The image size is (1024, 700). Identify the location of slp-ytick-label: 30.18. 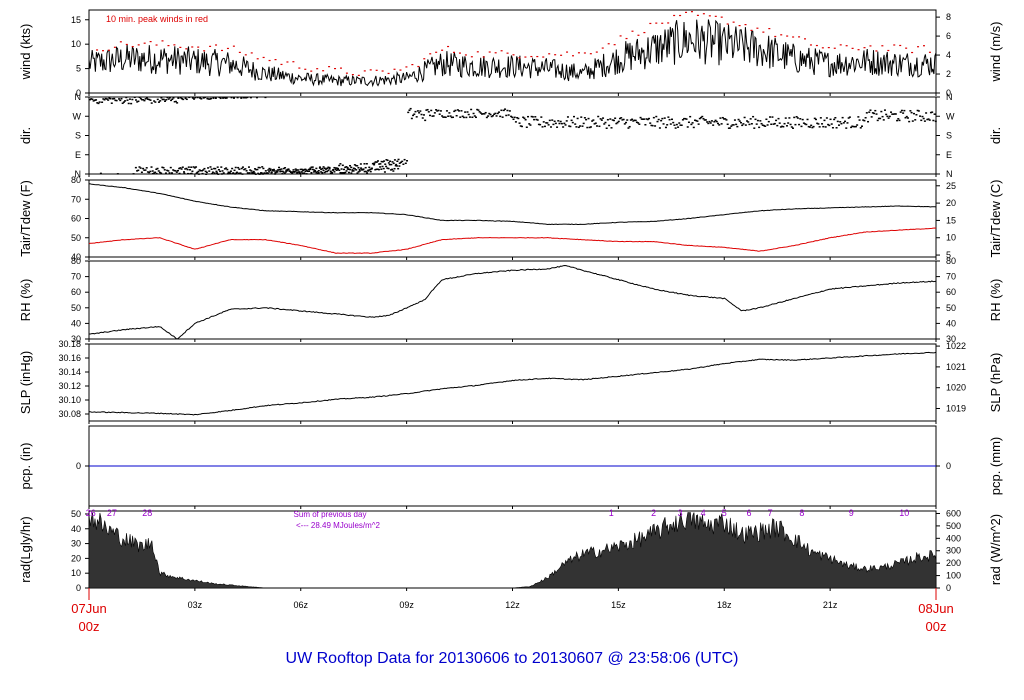
(69, 344).